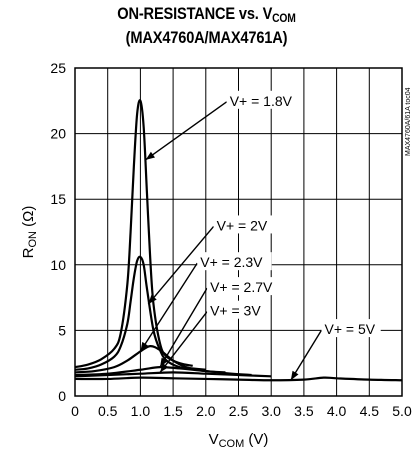 This screenshot has height=460, width=413. What do you see at coordinates (408, 121) in the screenshot?
I see `figure-id-watermark: MAX4760A/61A toc04` at bounding box center [408, 121].